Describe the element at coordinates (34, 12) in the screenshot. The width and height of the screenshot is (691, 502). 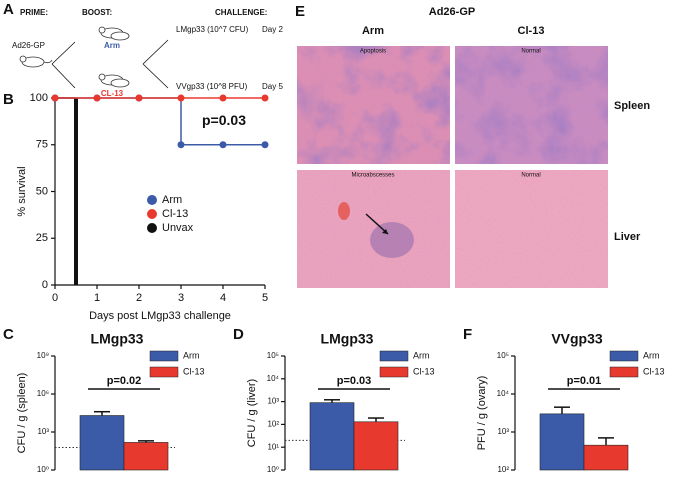
I see `step-label: PRIME:` at that location.